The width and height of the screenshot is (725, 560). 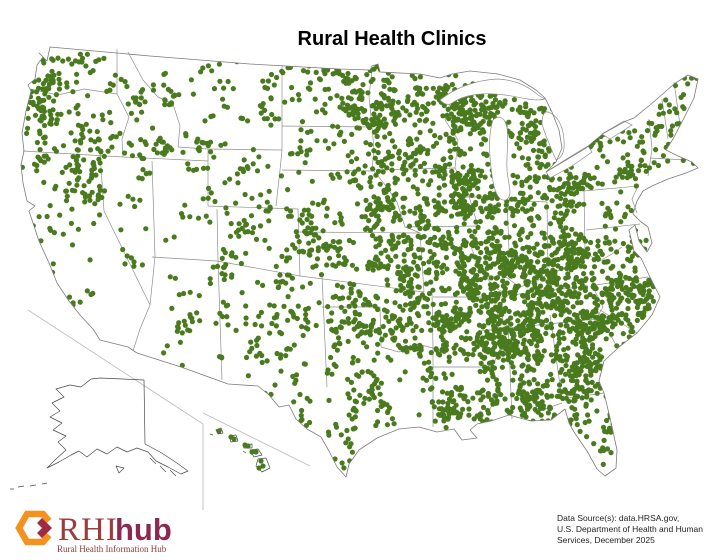 I want to click on logo-hub-text: hub, so click(x=143, y=529).